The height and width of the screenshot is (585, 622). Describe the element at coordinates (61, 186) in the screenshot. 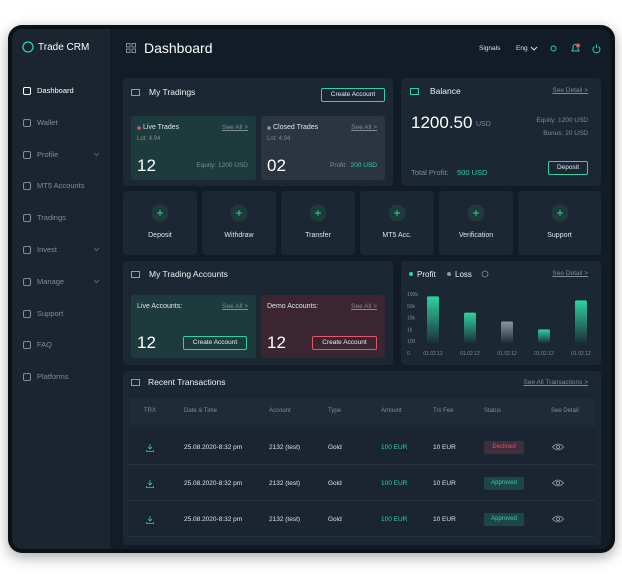

I see `menu-item: MT5 Accounts` at that location.